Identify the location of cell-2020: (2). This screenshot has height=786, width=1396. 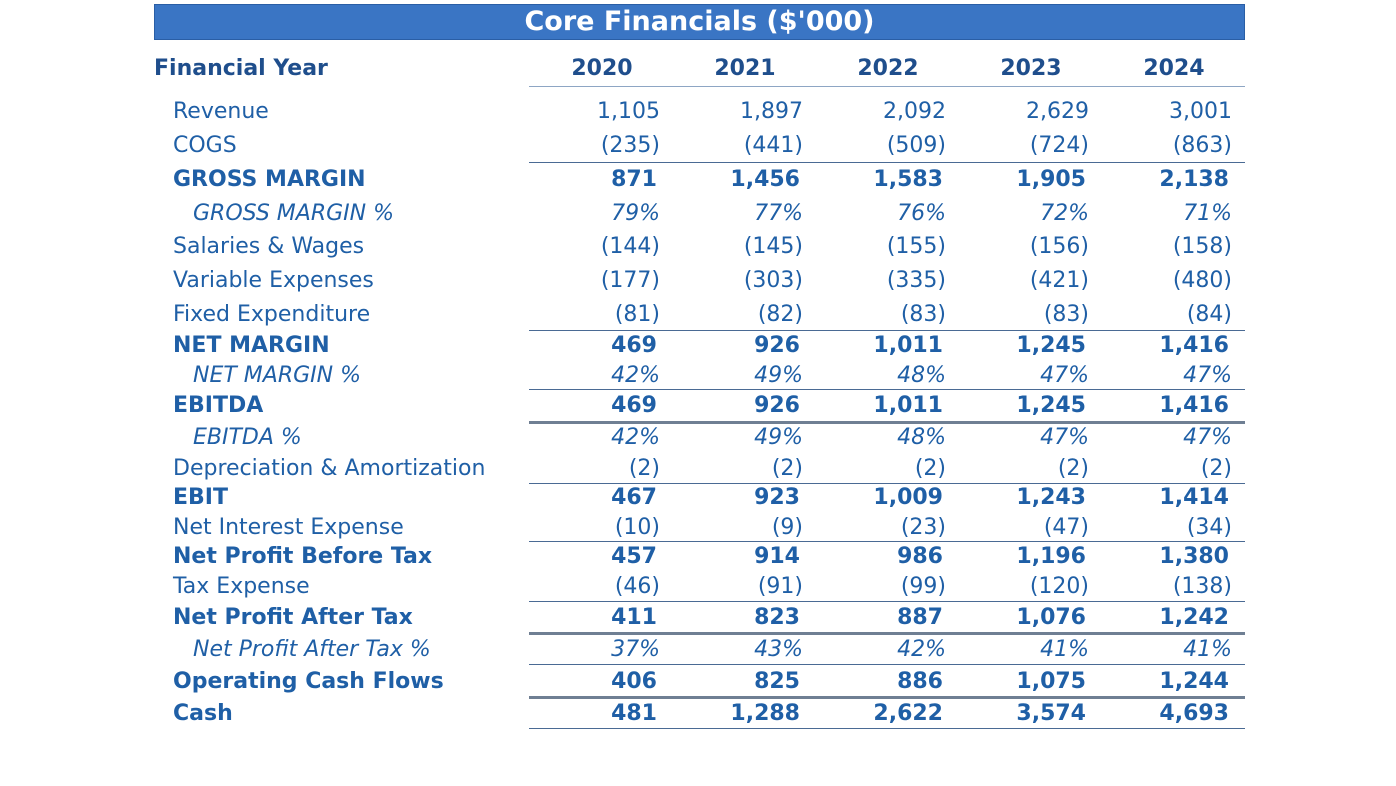
(644, 468).